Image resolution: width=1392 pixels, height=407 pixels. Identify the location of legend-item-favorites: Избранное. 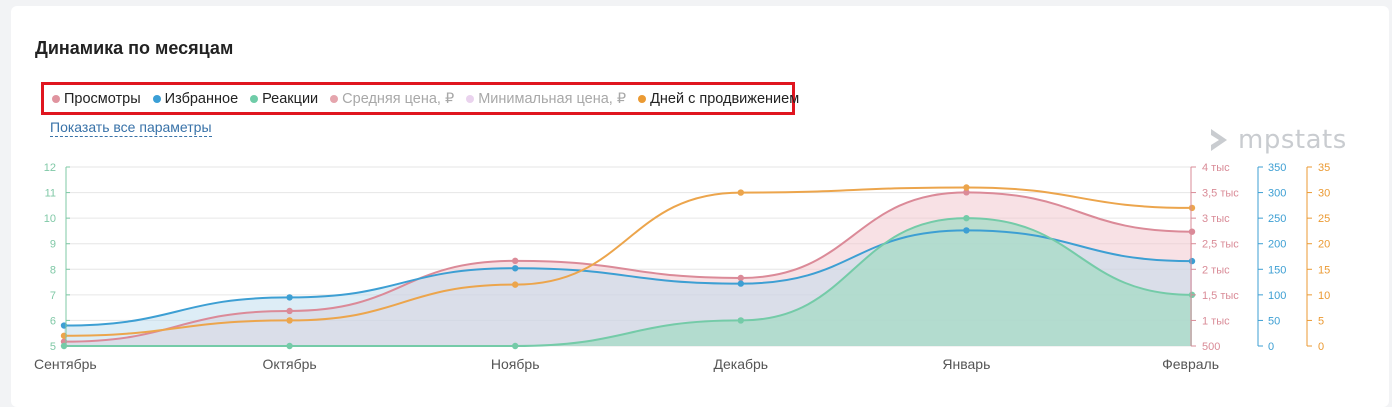
(195, 98).